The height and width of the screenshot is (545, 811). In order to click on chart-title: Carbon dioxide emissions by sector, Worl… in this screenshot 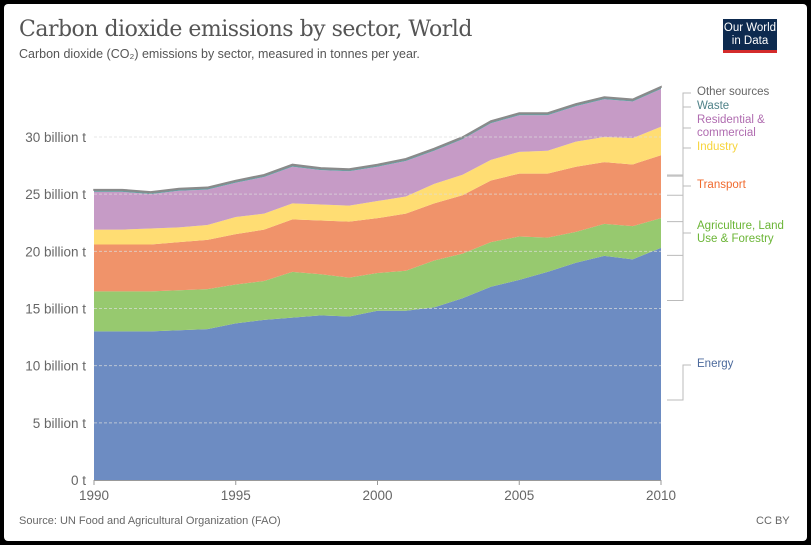, I will do `click(245, 29)`.